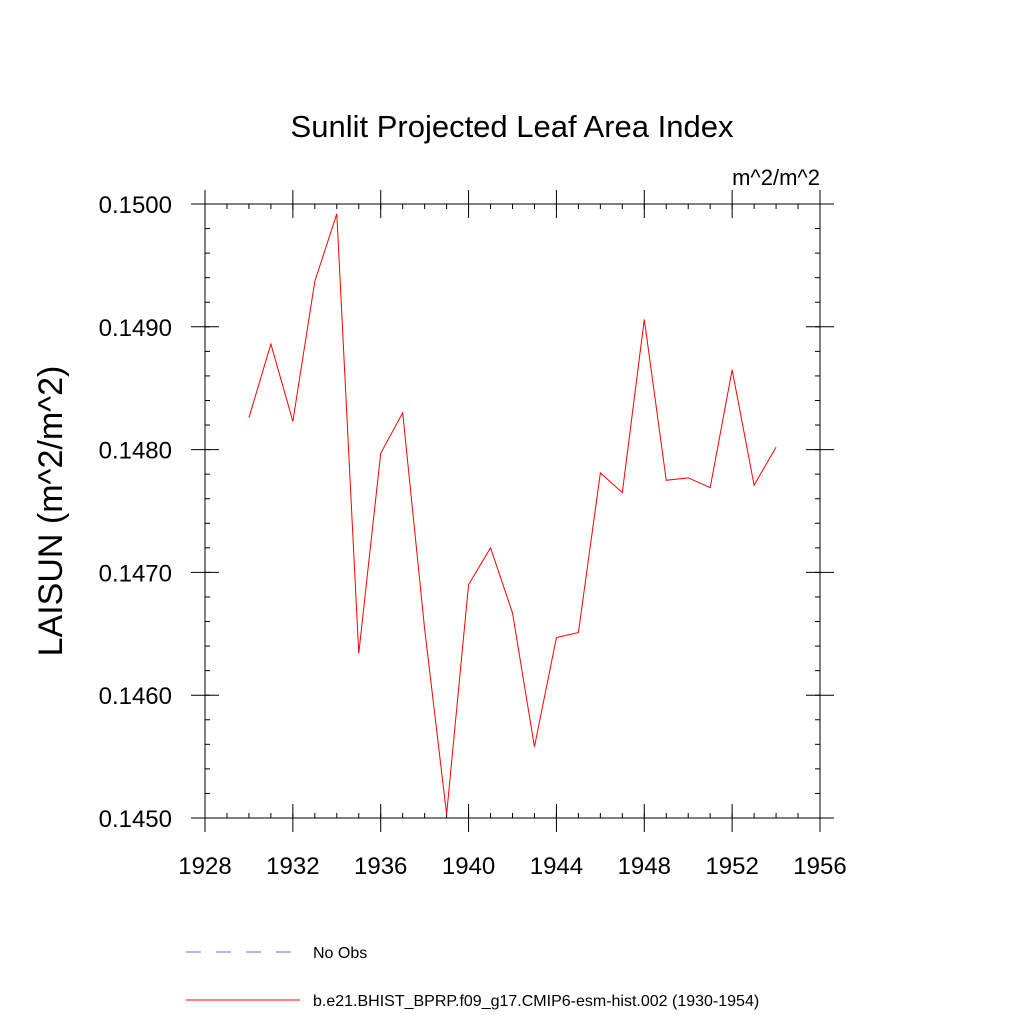  What do you see at coordinates (468, 866) in the screenshot?
I see `x-tick-label: 1940` at bounding box center [468, 866].